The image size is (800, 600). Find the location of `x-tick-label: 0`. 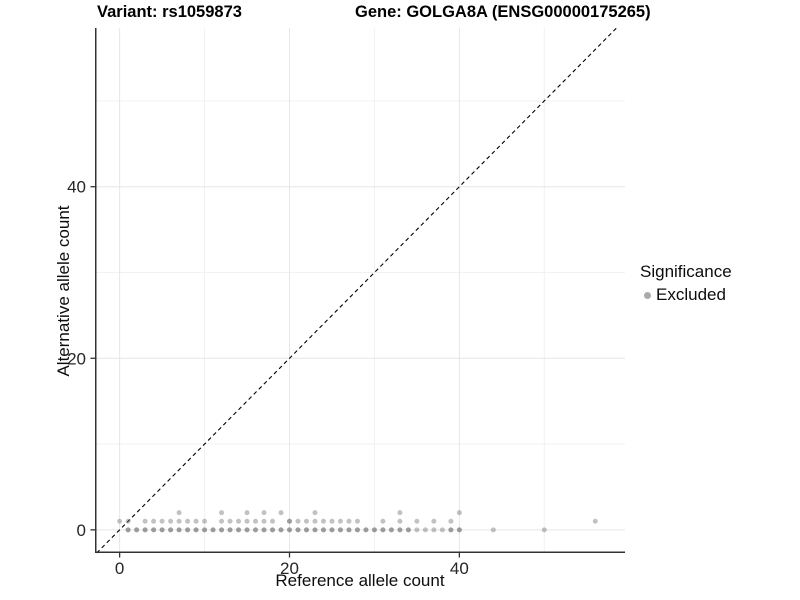

x-tick-label: 0 is located at coordinates (119, 568).